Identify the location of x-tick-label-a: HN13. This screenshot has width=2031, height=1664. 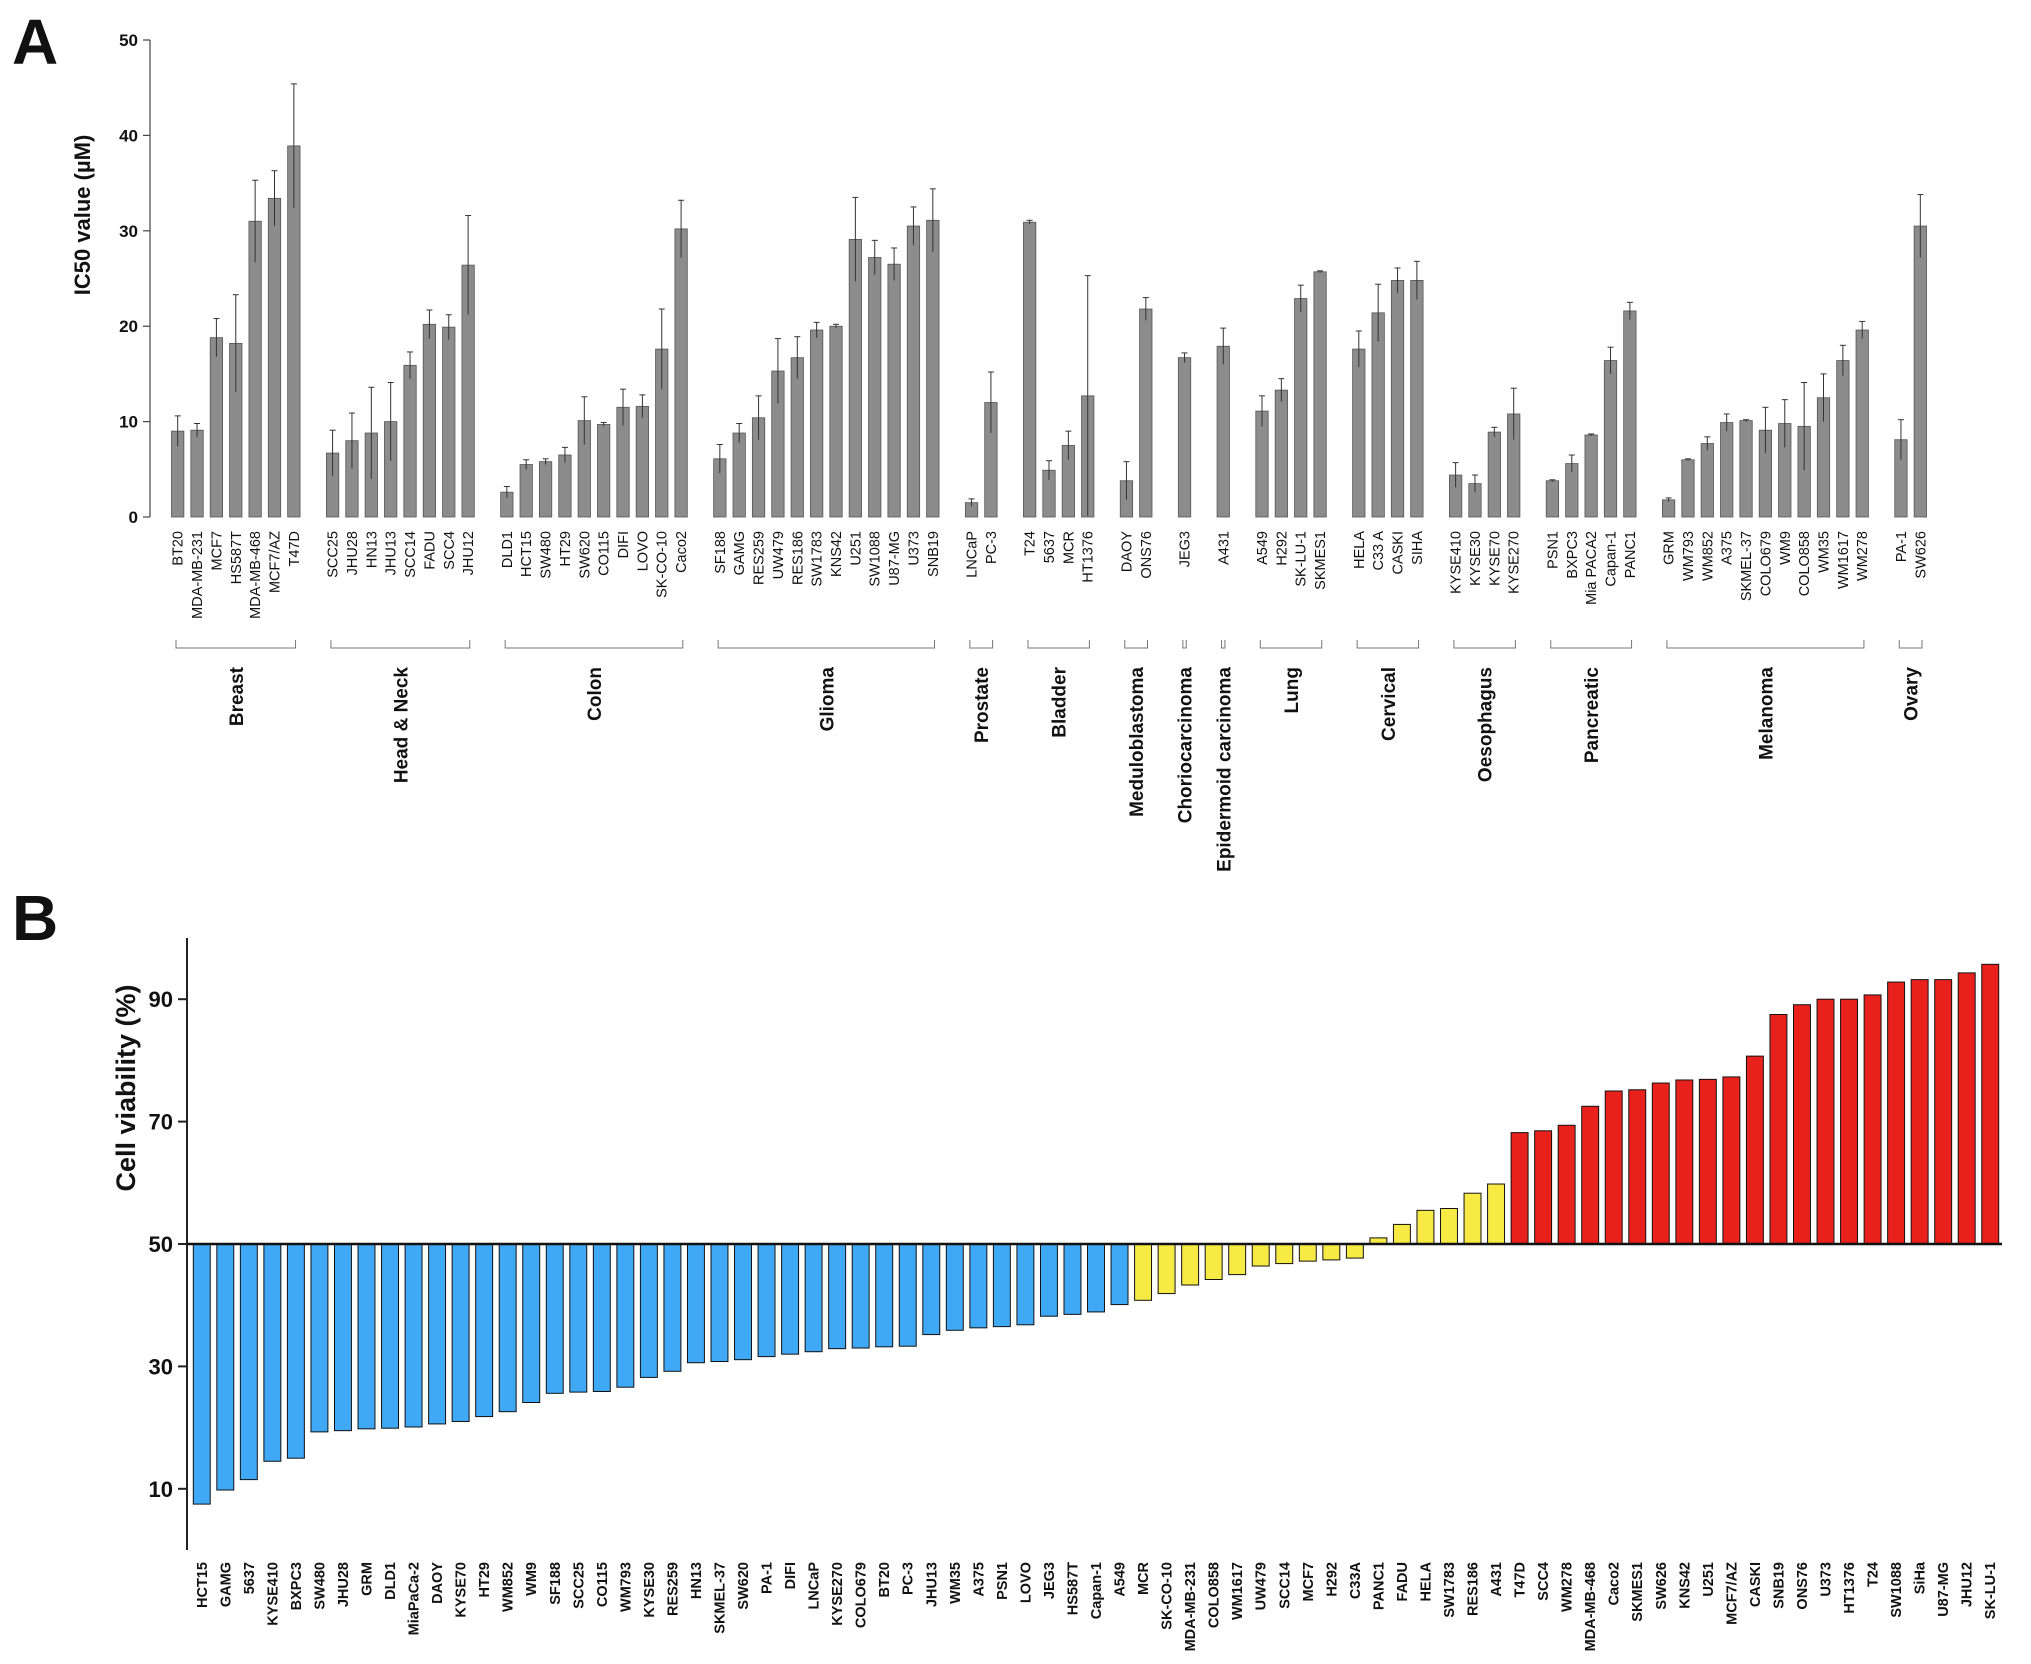
(372, 549).